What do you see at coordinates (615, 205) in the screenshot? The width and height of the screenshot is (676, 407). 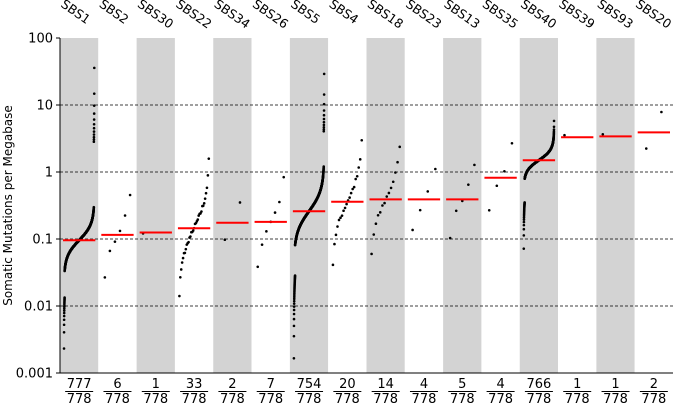 I see `band-sbs93` at bounding box center [615, 205].